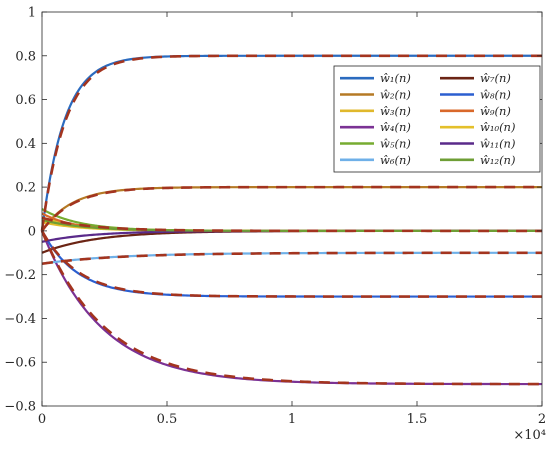  Describe the element at coordinates (167, 419) in the screenshot. I see `x-tick-label: 0.5` at that location.